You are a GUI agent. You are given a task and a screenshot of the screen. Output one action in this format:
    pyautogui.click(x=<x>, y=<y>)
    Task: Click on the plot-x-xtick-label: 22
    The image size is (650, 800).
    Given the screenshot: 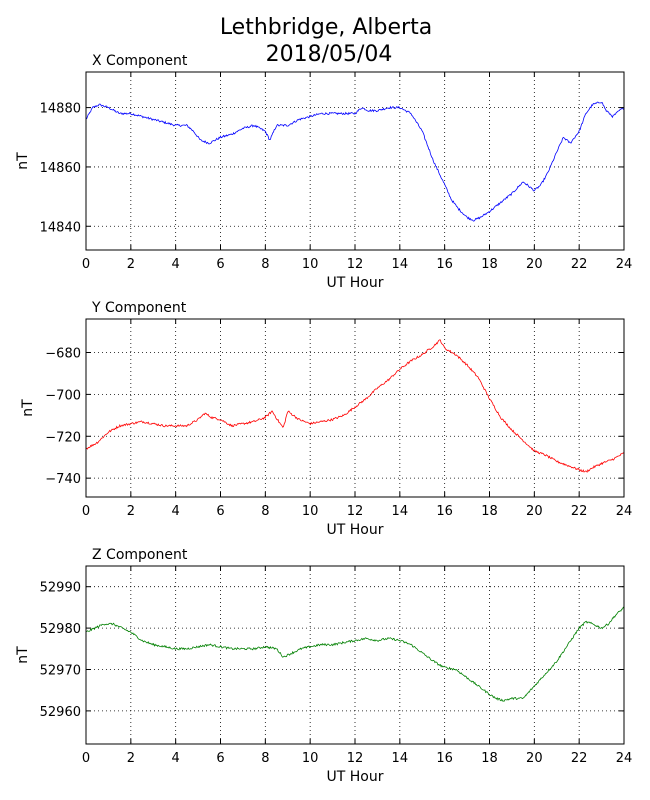 What is the action you would take?
    pyautogui.click(x=579, y=264)
    